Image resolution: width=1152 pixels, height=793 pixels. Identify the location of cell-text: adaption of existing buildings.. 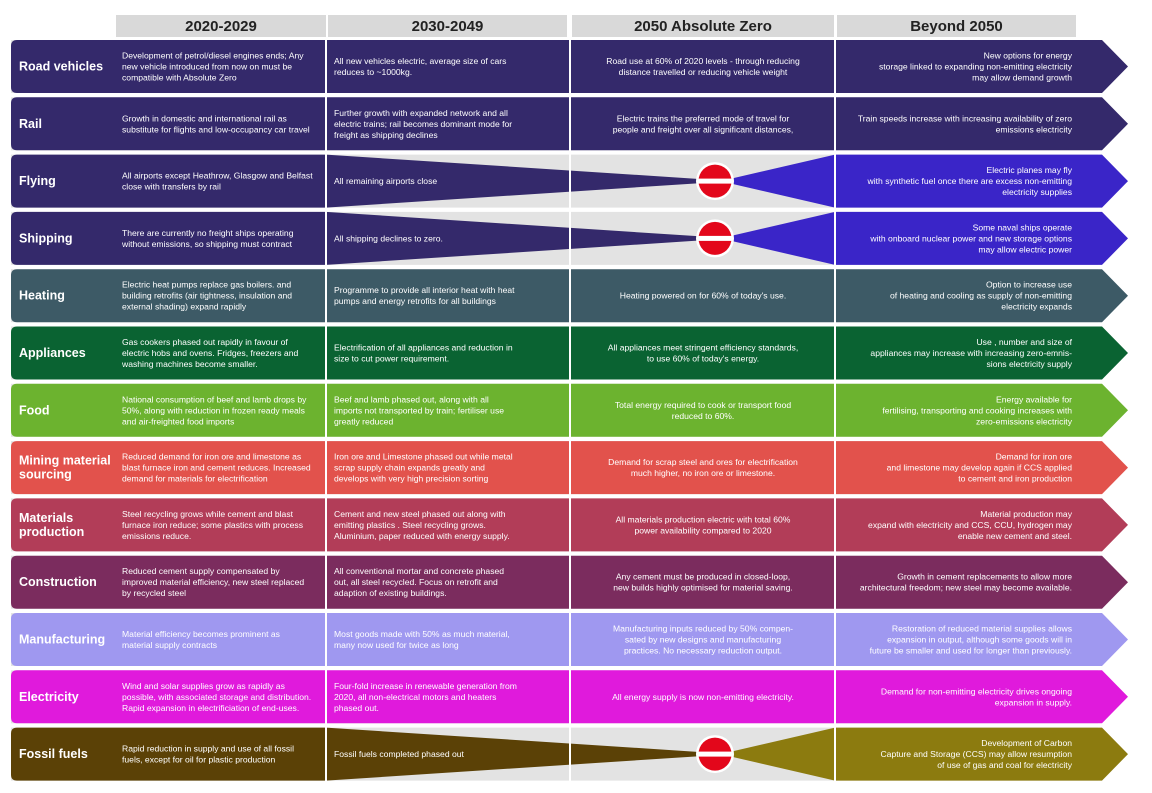
(390, 593).